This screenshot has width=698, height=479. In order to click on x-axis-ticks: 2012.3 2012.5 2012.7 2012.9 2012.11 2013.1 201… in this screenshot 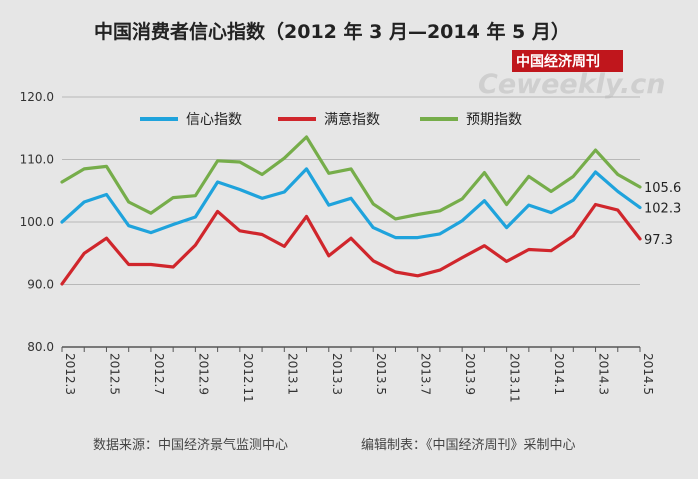, I will do `click(358, 375)`.